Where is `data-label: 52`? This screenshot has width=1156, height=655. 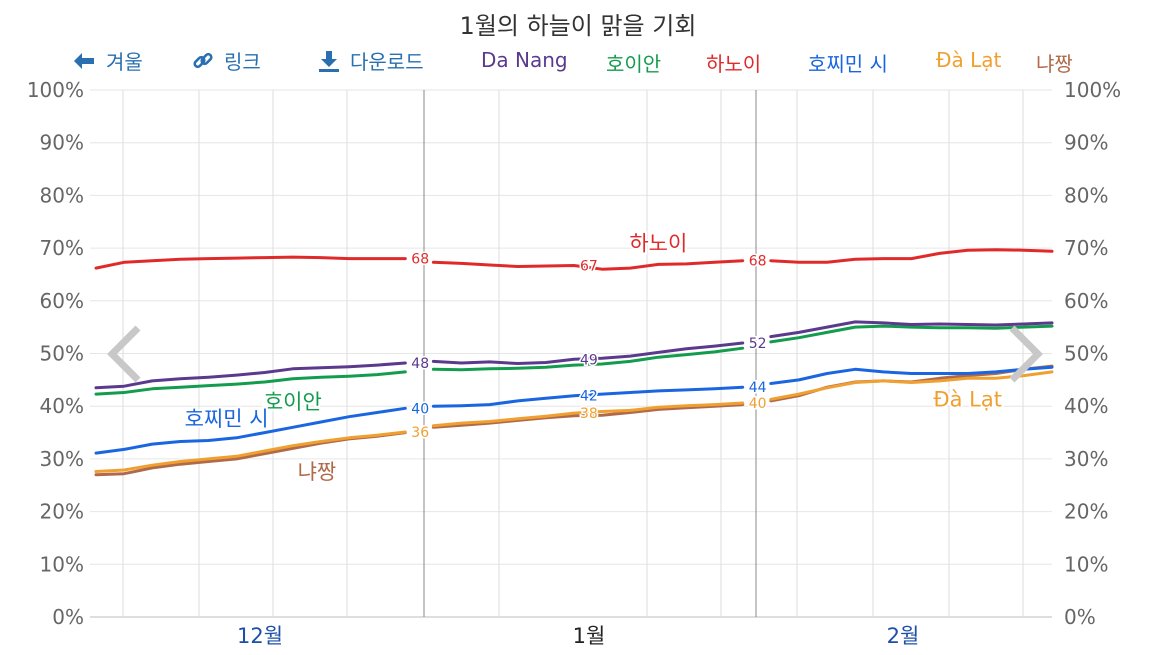
data-label: 52 is located at coordinates (758, 344).